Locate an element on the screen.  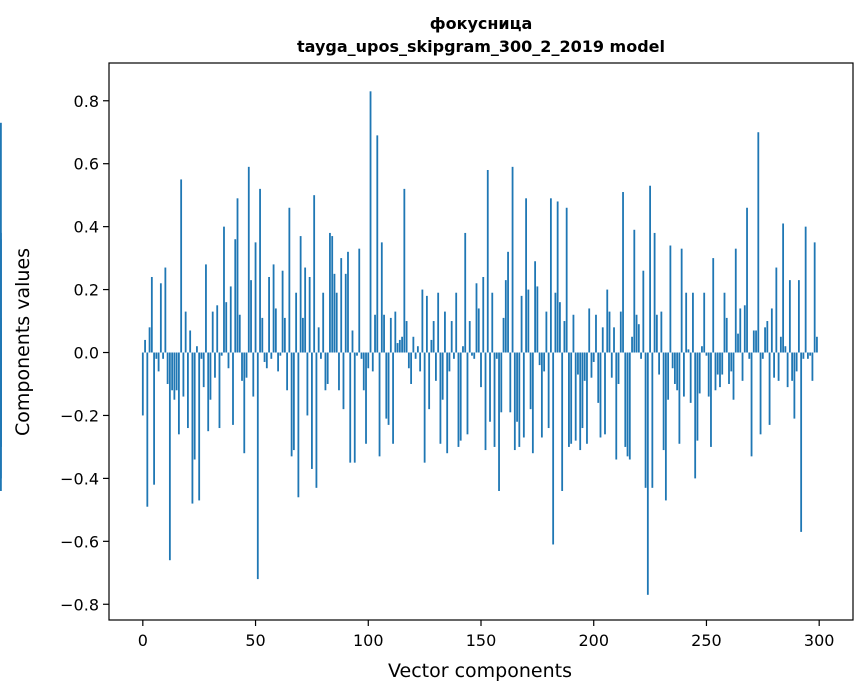
chart-subtitle: tayga_upos_skipgram_300_2_2019 model is located at coordinates (481, 46).